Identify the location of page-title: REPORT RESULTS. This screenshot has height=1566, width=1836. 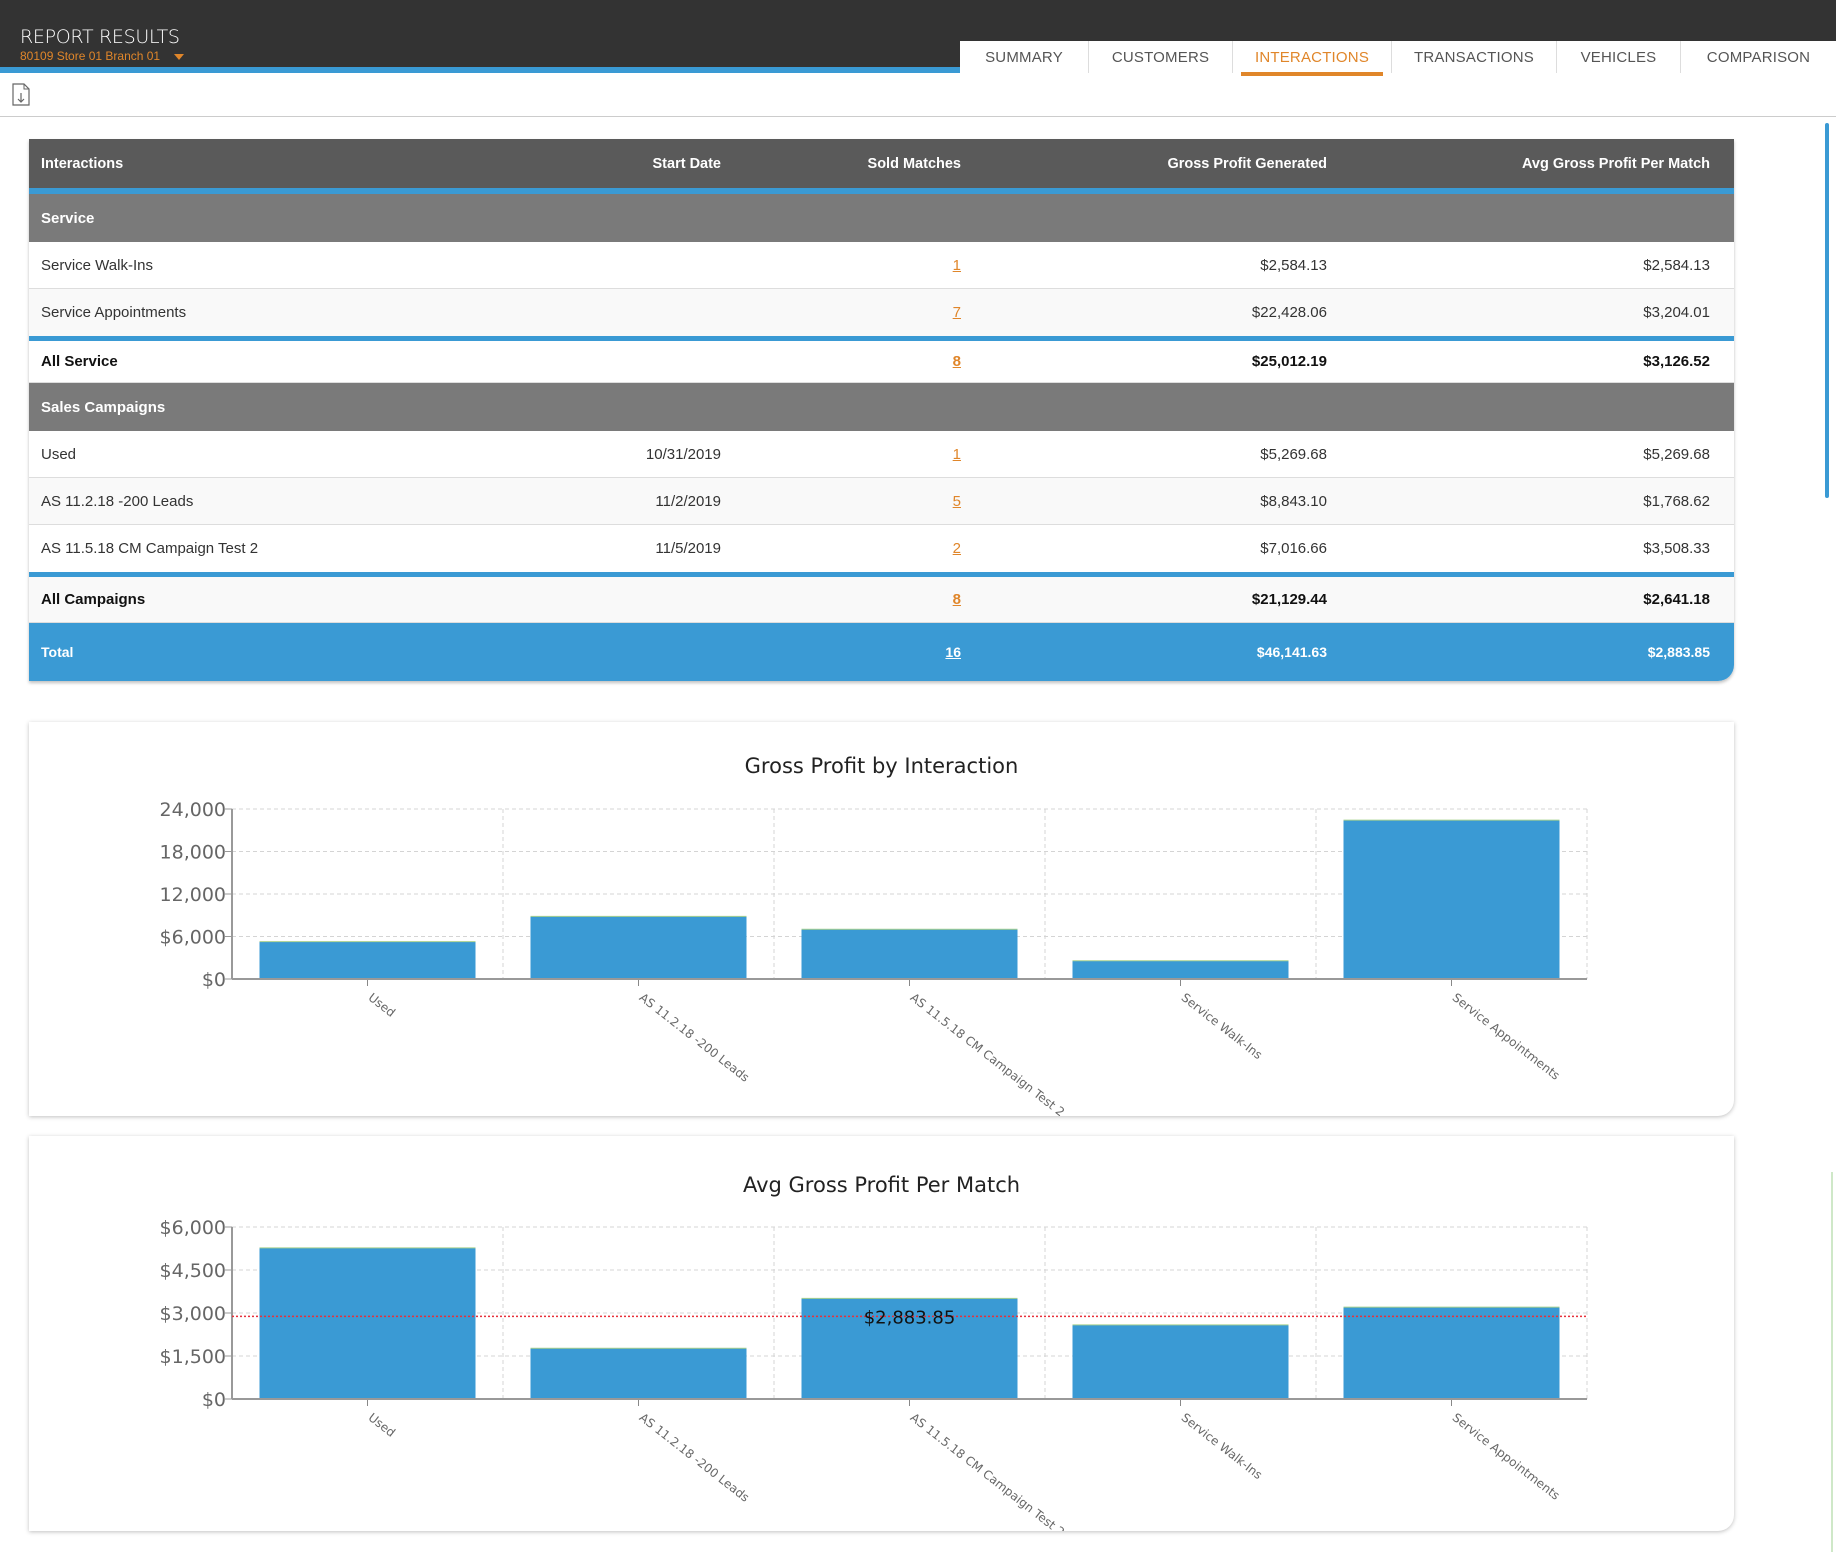
(100, 37).